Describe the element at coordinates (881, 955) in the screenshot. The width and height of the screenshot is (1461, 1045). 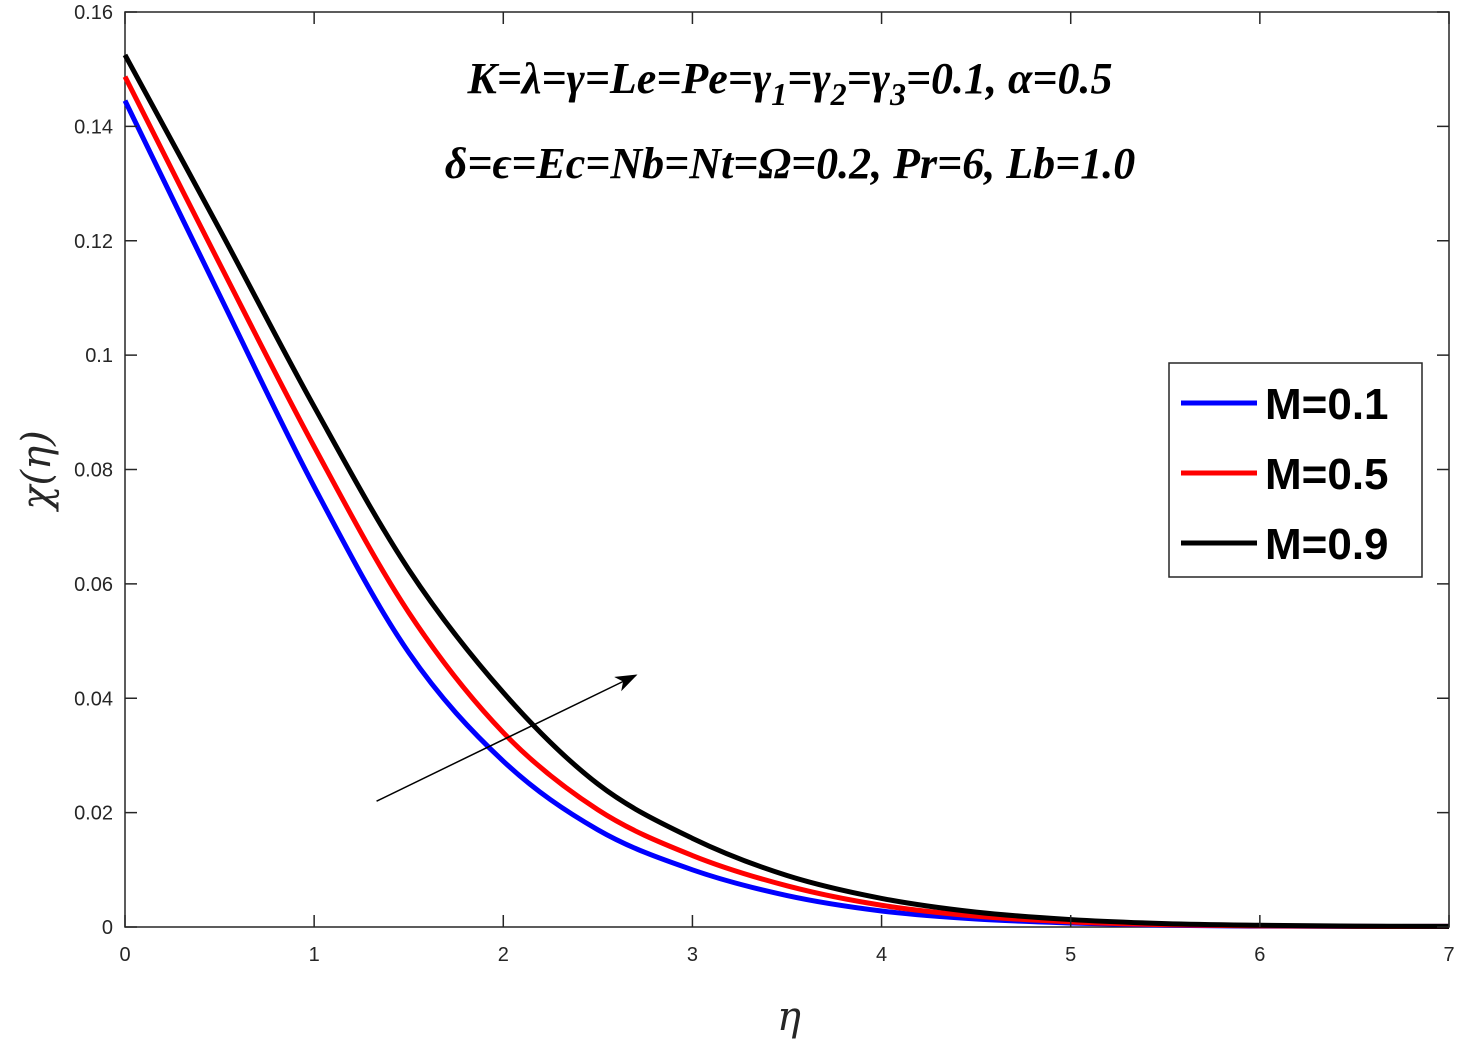
I see `x-tick-label: 4` at that location.